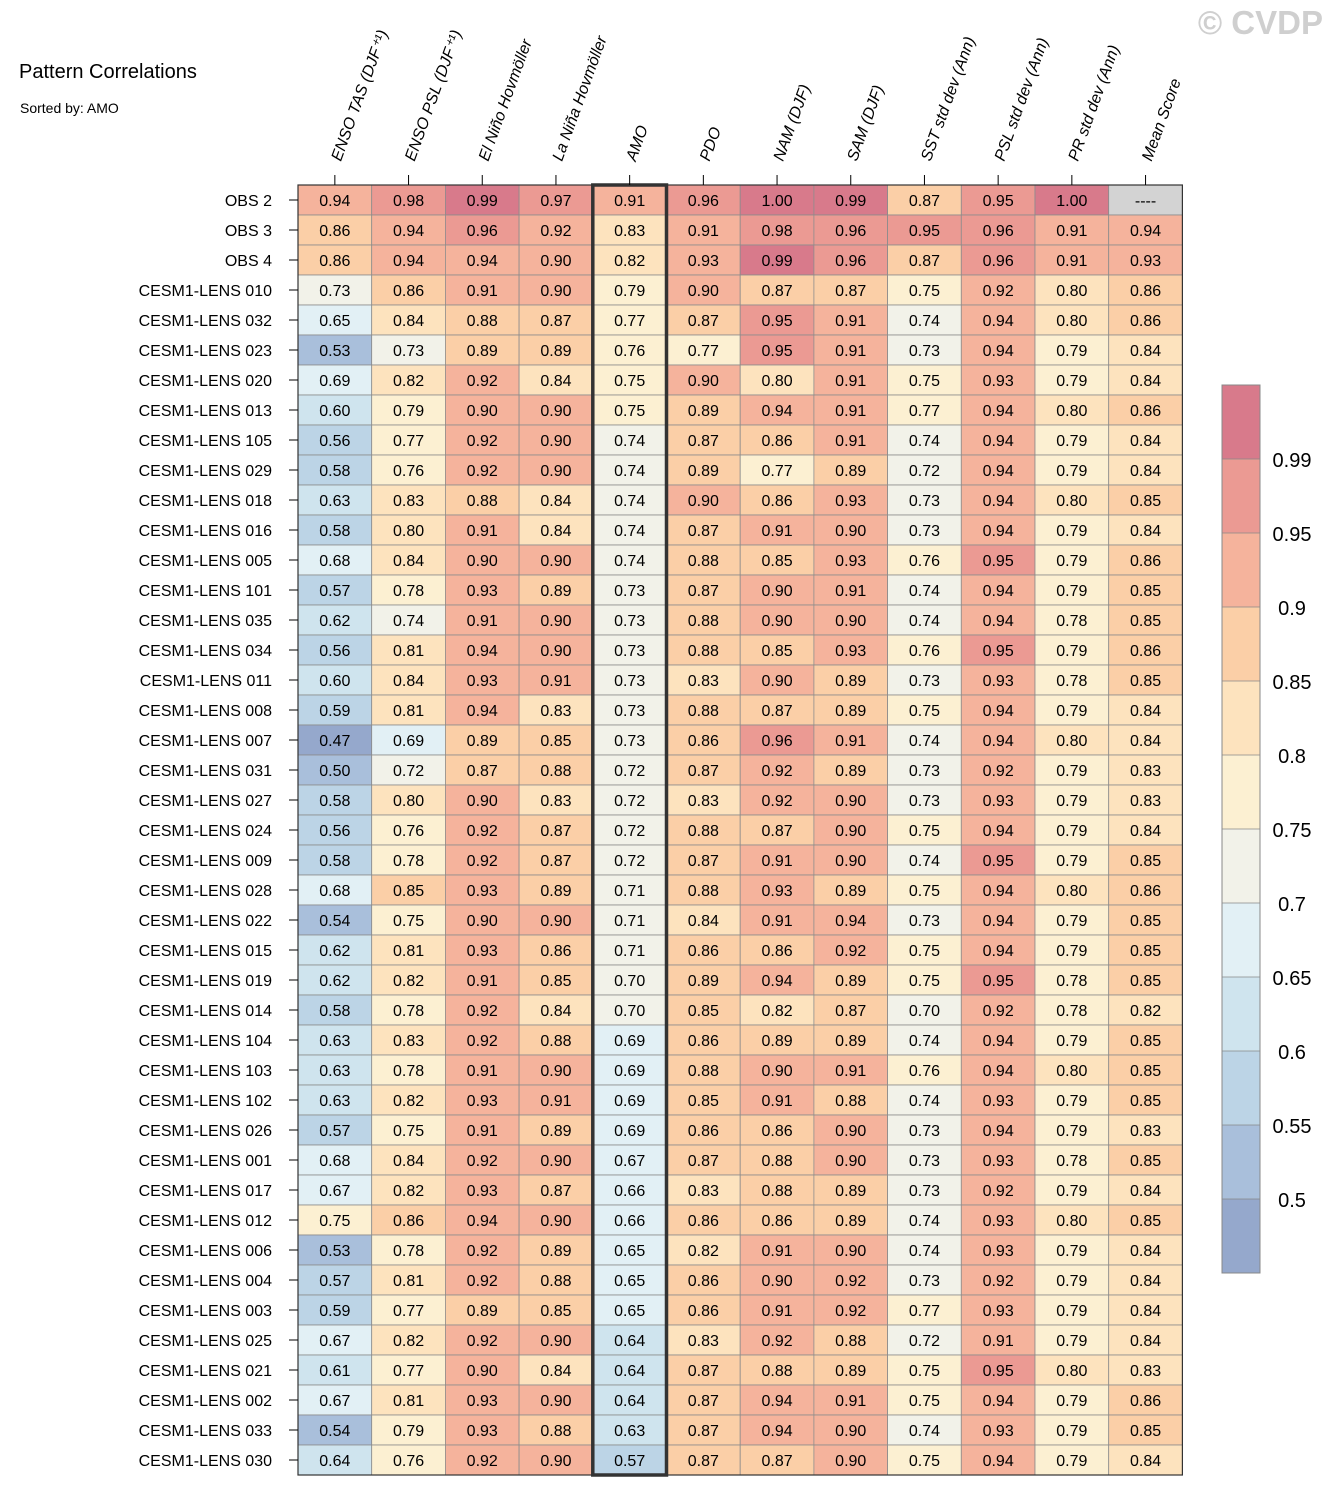  What do you see at coordinates (629, 1251) in the screenshot?
I see `cell-value-label: 0.65` at bounding box center [629, 1251].